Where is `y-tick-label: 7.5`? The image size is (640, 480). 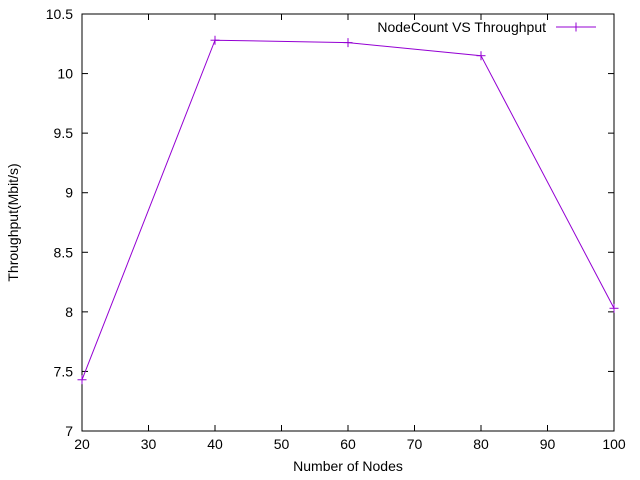 y-tick-label: 7.5 is located at coordinates (64, 371).